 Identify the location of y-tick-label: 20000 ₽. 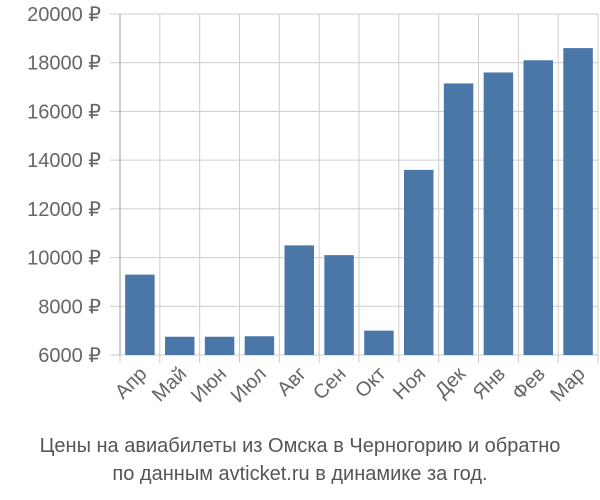
(64, 15).